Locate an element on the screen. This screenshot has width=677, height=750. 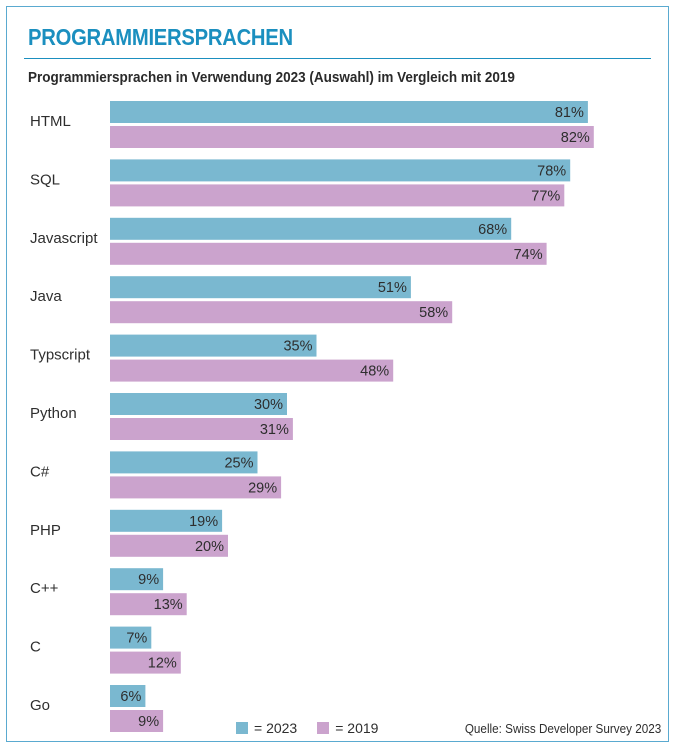
value-label-2019: 31% is located at coordinates (274, 430).